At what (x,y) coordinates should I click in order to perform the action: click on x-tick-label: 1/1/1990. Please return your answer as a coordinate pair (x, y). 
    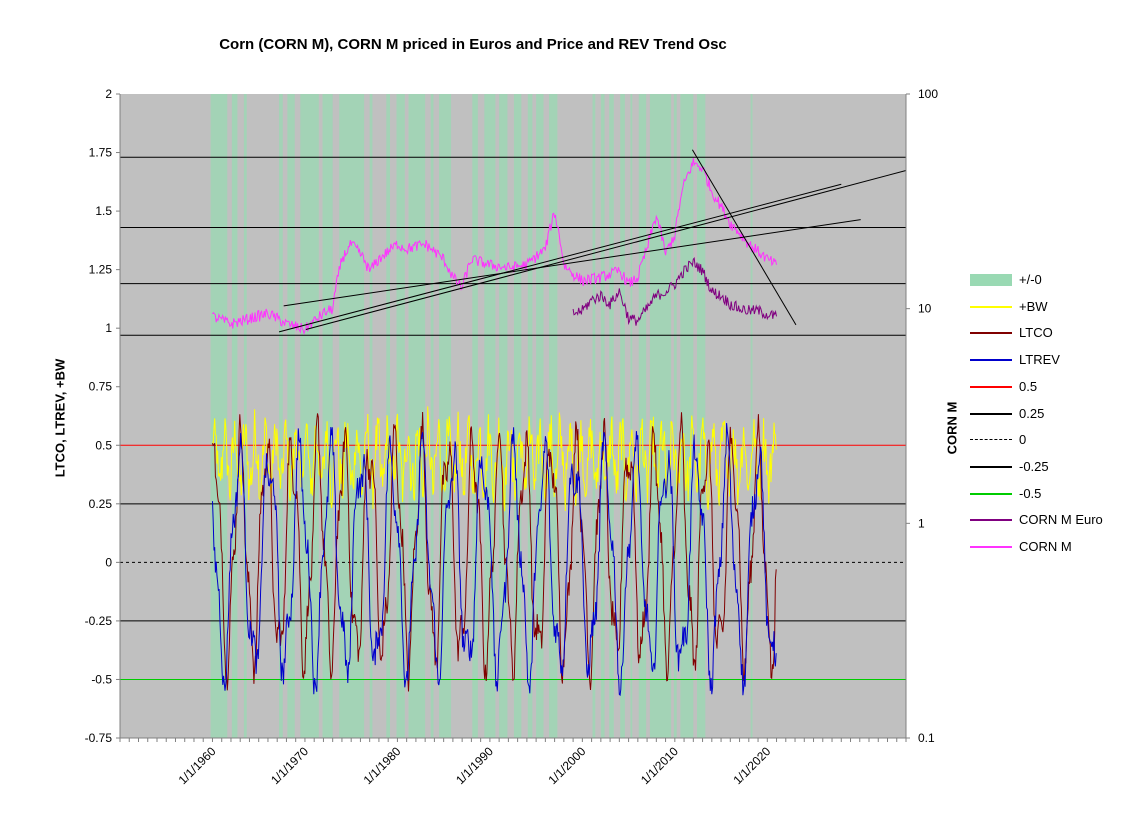
    Looking at the image, I should click on (474, 765).